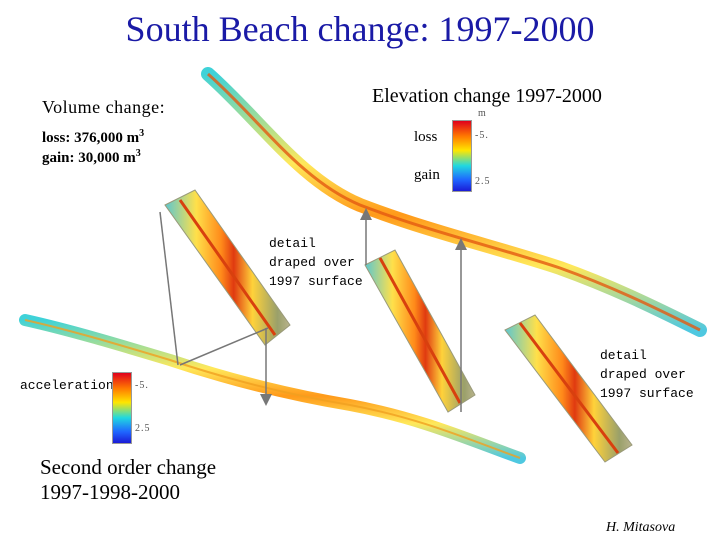 The width and height of the screenshot is (720, 540). I want to click on detail-label-2-line-2: draped over, so click(643, 374).